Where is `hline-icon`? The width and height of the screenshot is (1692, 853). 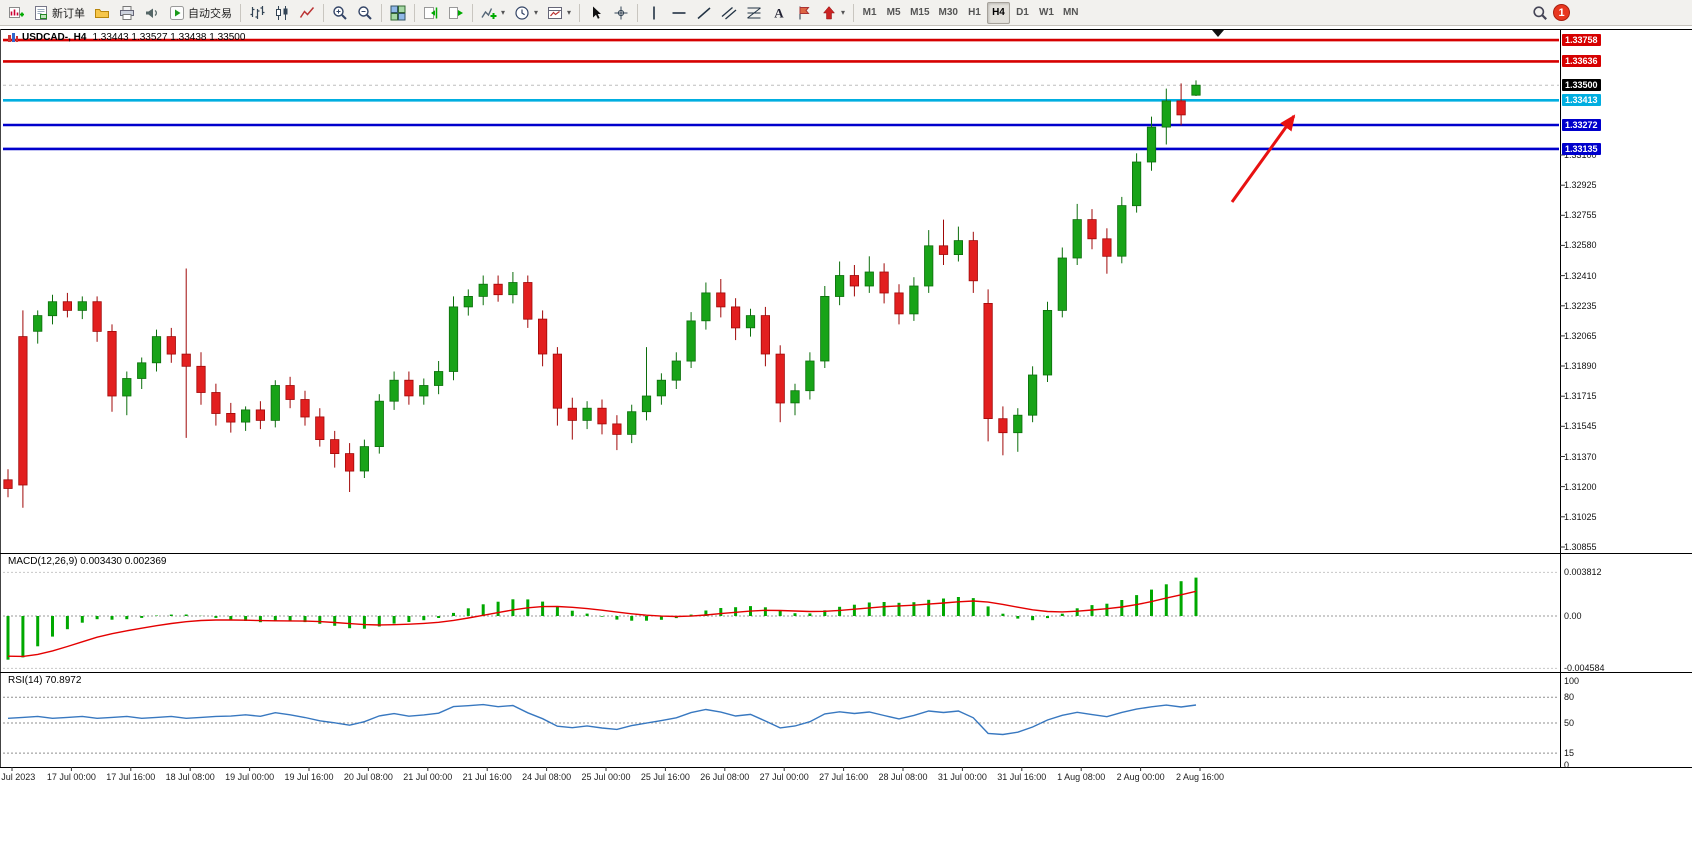 hline-icon is located at coordinates (679, 13).